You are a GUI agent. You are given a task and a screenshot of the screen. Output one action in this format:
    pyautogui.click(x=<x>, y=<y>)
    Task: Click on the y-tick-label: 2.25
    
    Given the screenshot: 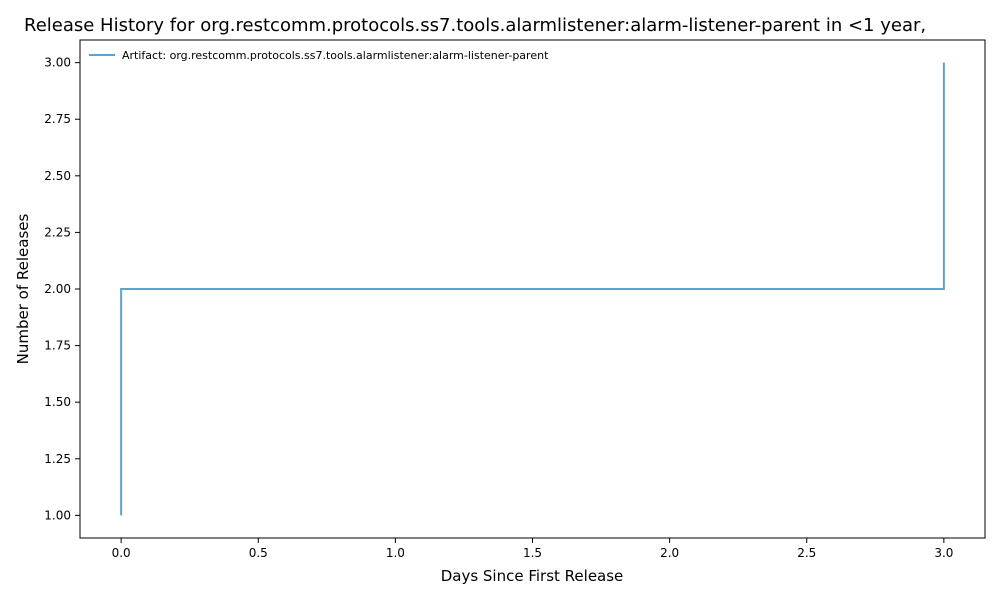 What is the action you would take?
    pyautogui.click(x=57, y=232)
    